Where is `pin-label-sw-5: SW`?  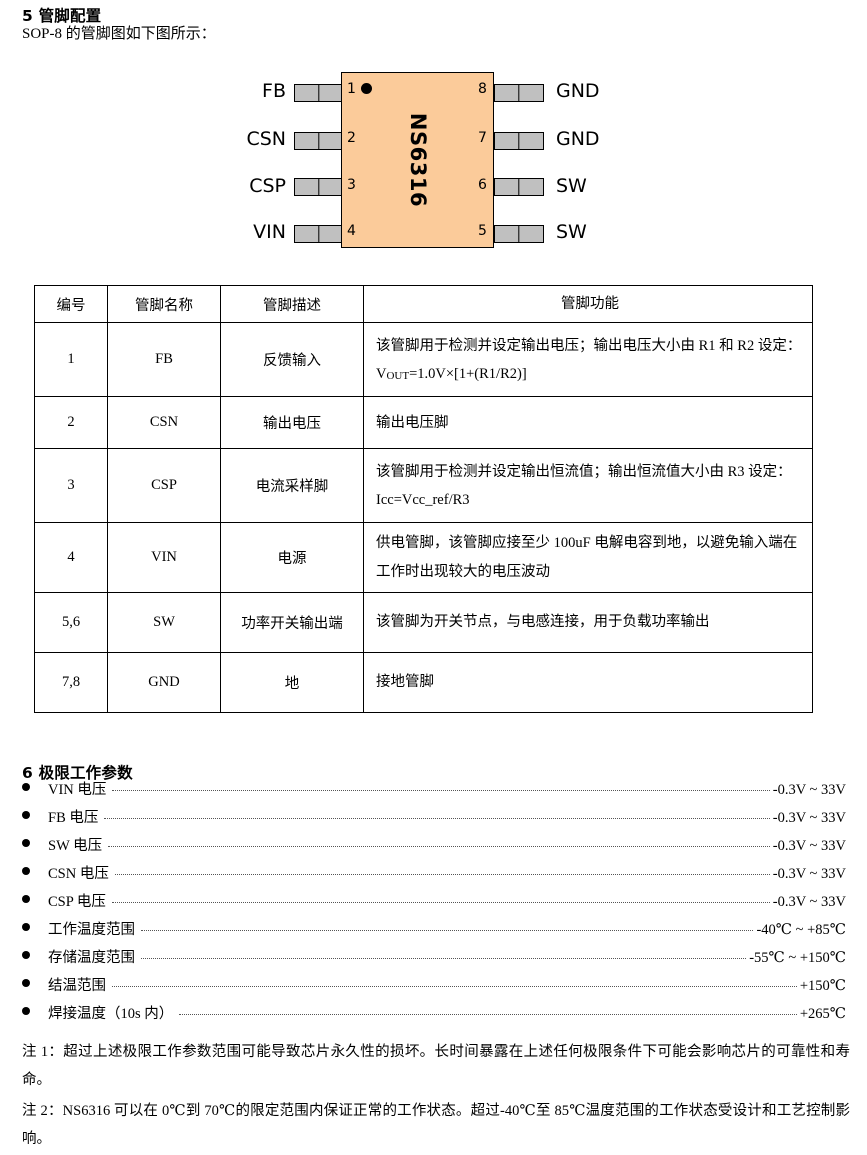 pin-label-sw-5: SW is located at coordinates (571, 232).